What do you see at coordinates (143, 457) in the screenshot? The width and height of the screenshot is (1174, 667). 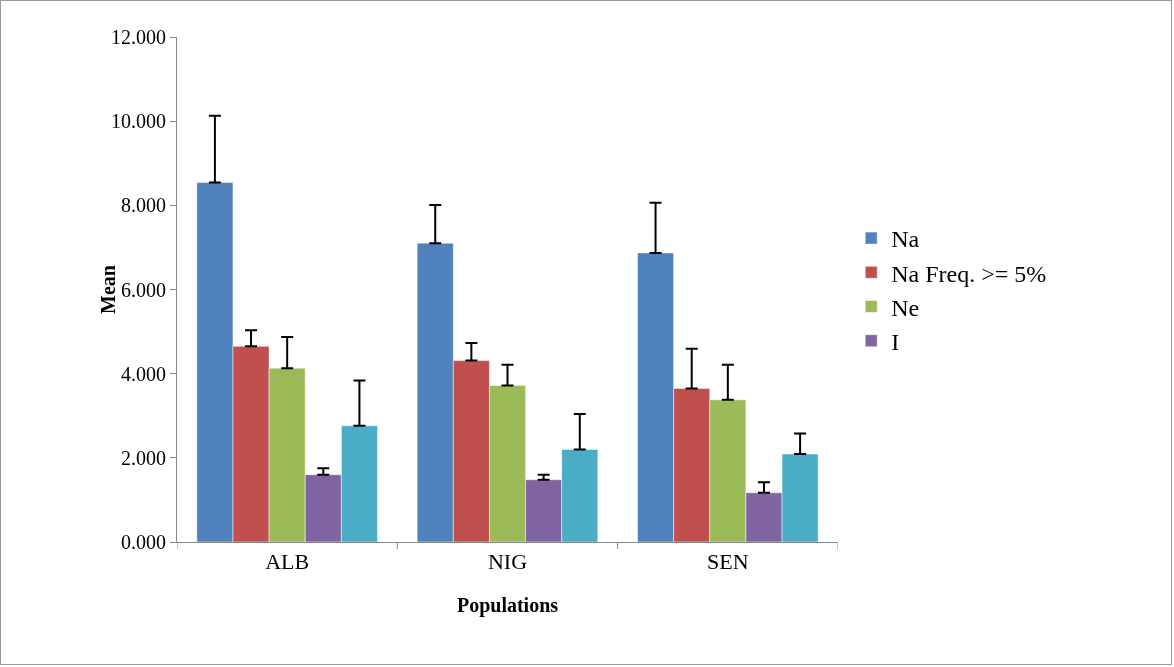 I see `y-tick-label: 2.000` at bounding box center [143, 457].